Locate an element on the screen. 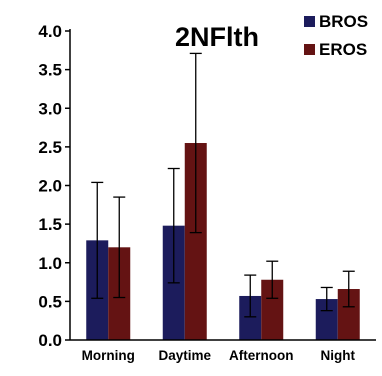  legend-swatch-eros is located at coordinates (309, 49).